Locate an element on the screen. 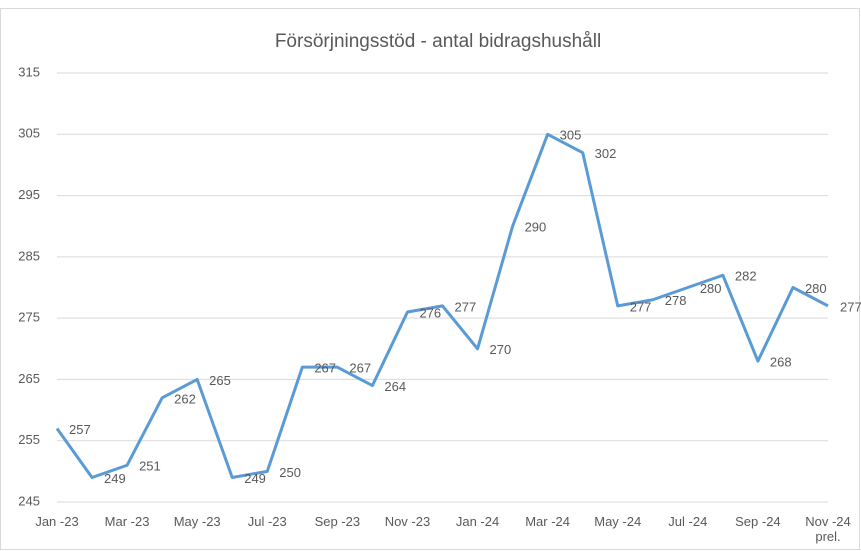 Image resolution: width=861 pixels, height=551 pixels. y-tick-label: 295 is located at coordinates (29, 194).